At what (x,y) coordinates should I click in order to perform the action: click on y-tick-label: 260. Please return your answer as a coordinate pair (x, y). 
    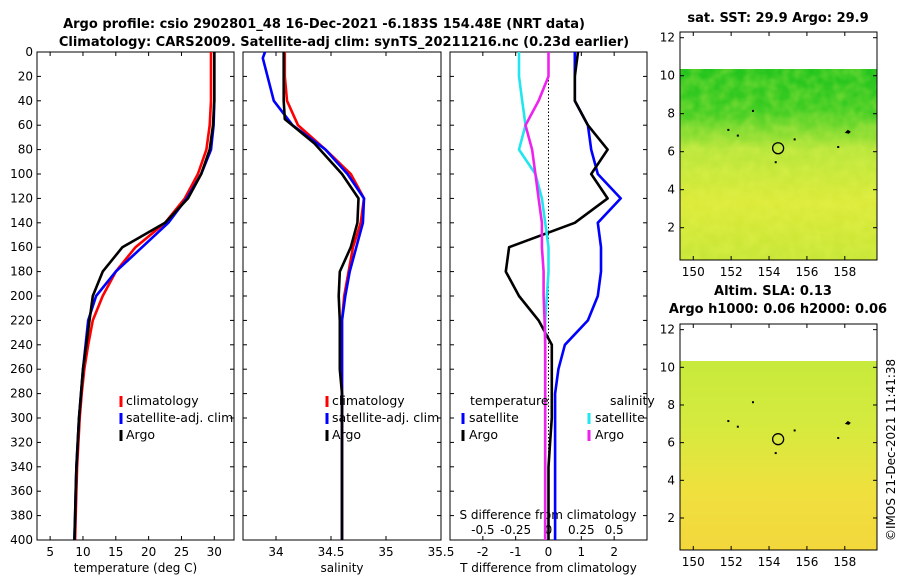
    Looking at the image, I should click on (21, 369).